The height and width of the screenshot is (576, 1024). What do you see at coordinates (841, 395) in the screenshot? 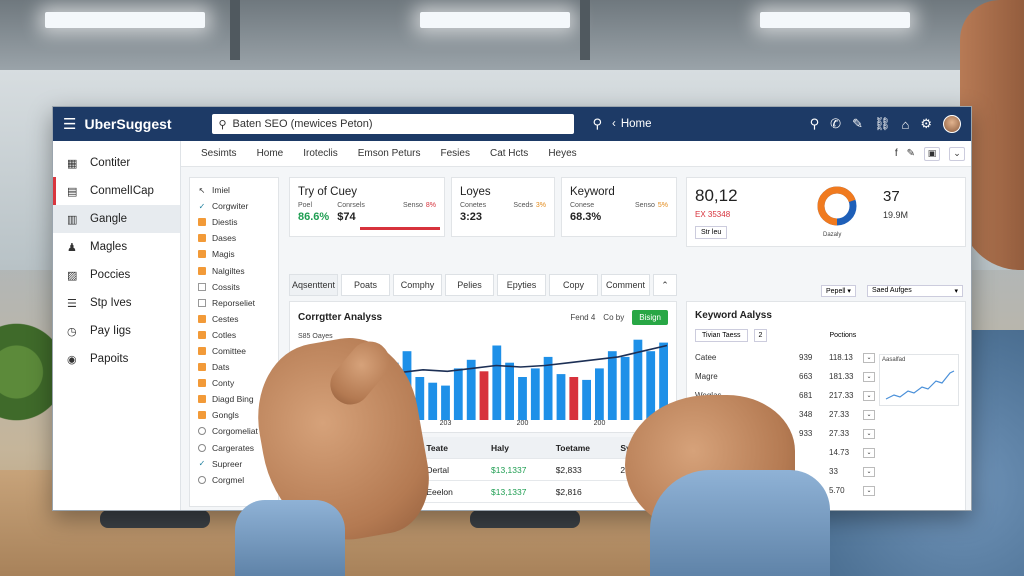
I see `keyword-cell: 217.33` at bounding box center [841, 395].